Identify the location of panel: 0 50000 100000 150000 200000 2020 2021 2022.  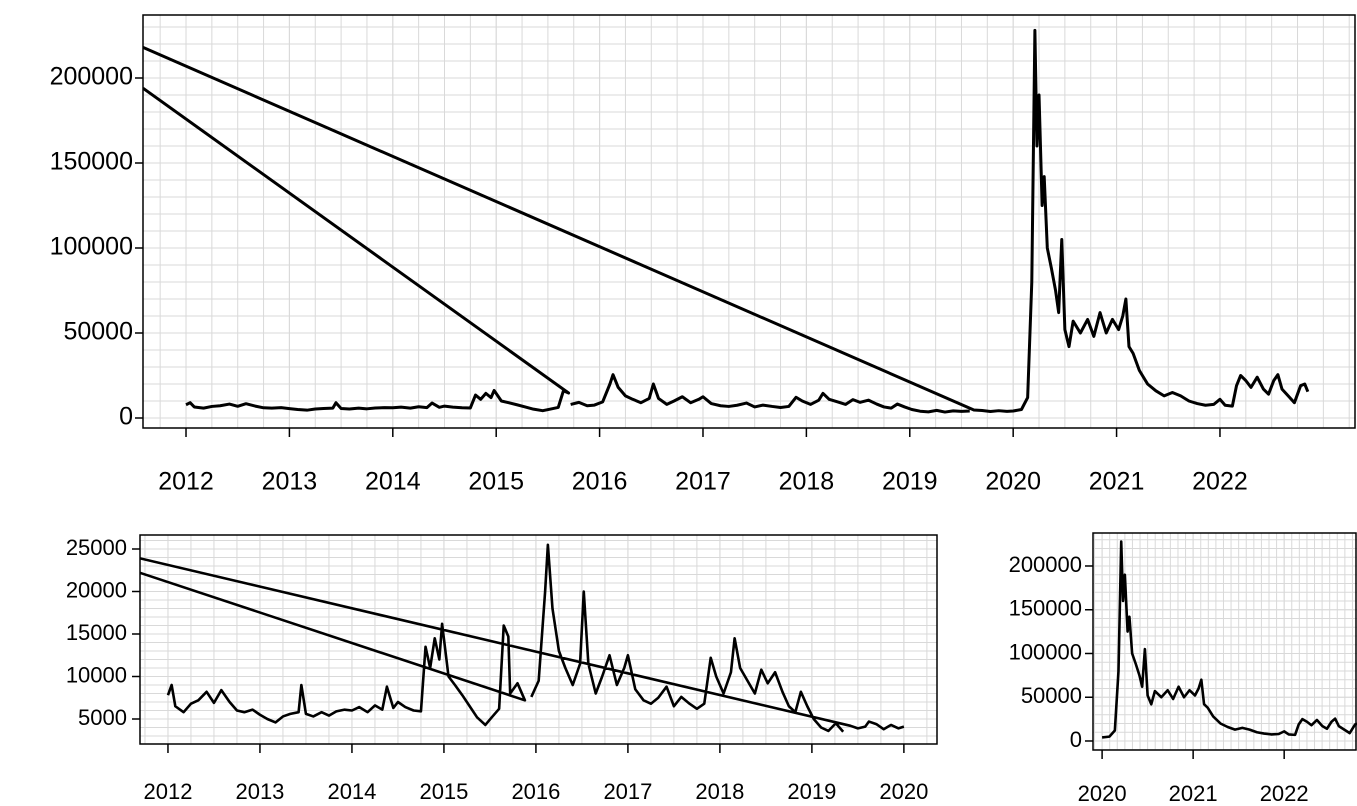
(1183, 669).